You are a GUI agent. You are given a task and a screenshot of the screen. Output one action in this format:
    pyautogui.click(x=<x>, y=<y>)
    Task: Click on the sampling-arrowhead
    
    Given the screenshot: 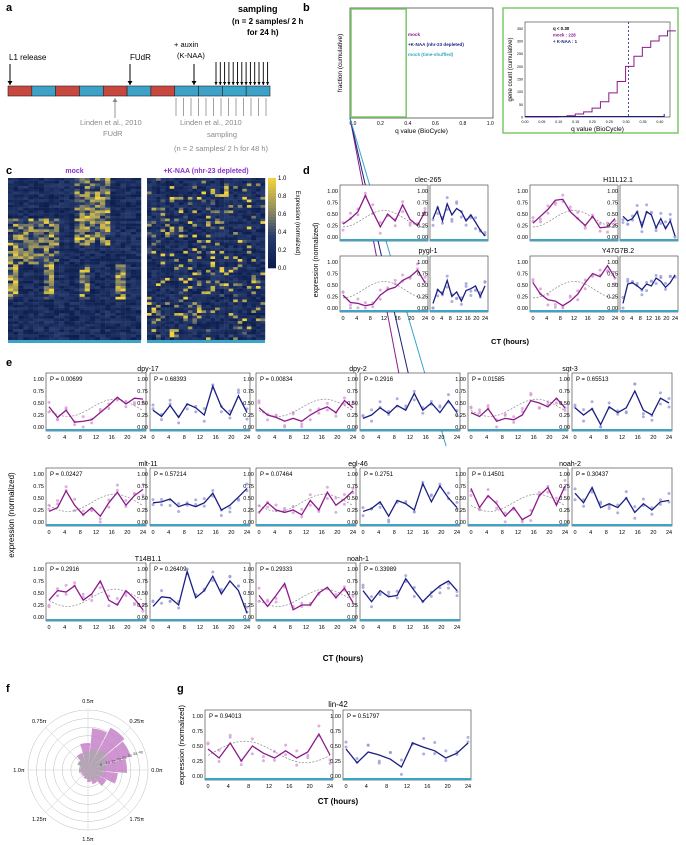 What is the action you would take?
    pyautogui.click(x=237, y=83)
    